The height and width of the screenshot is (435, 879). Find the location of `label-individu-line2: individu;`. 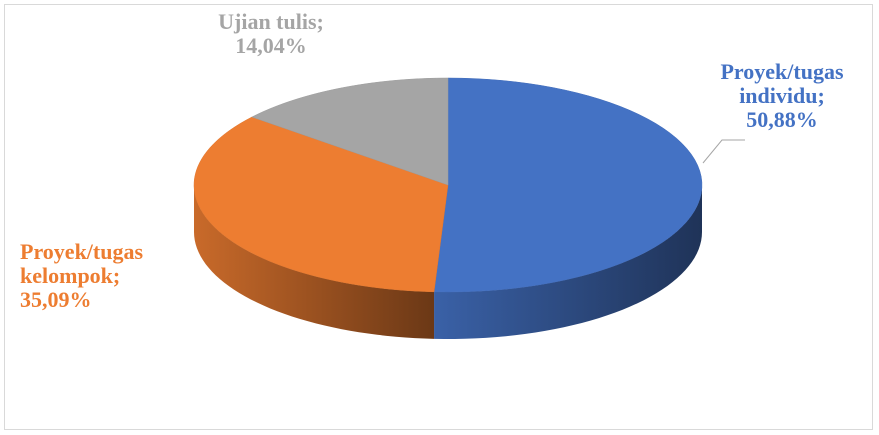

label-individu-line2: individu; is located at coordinates (782, 95).